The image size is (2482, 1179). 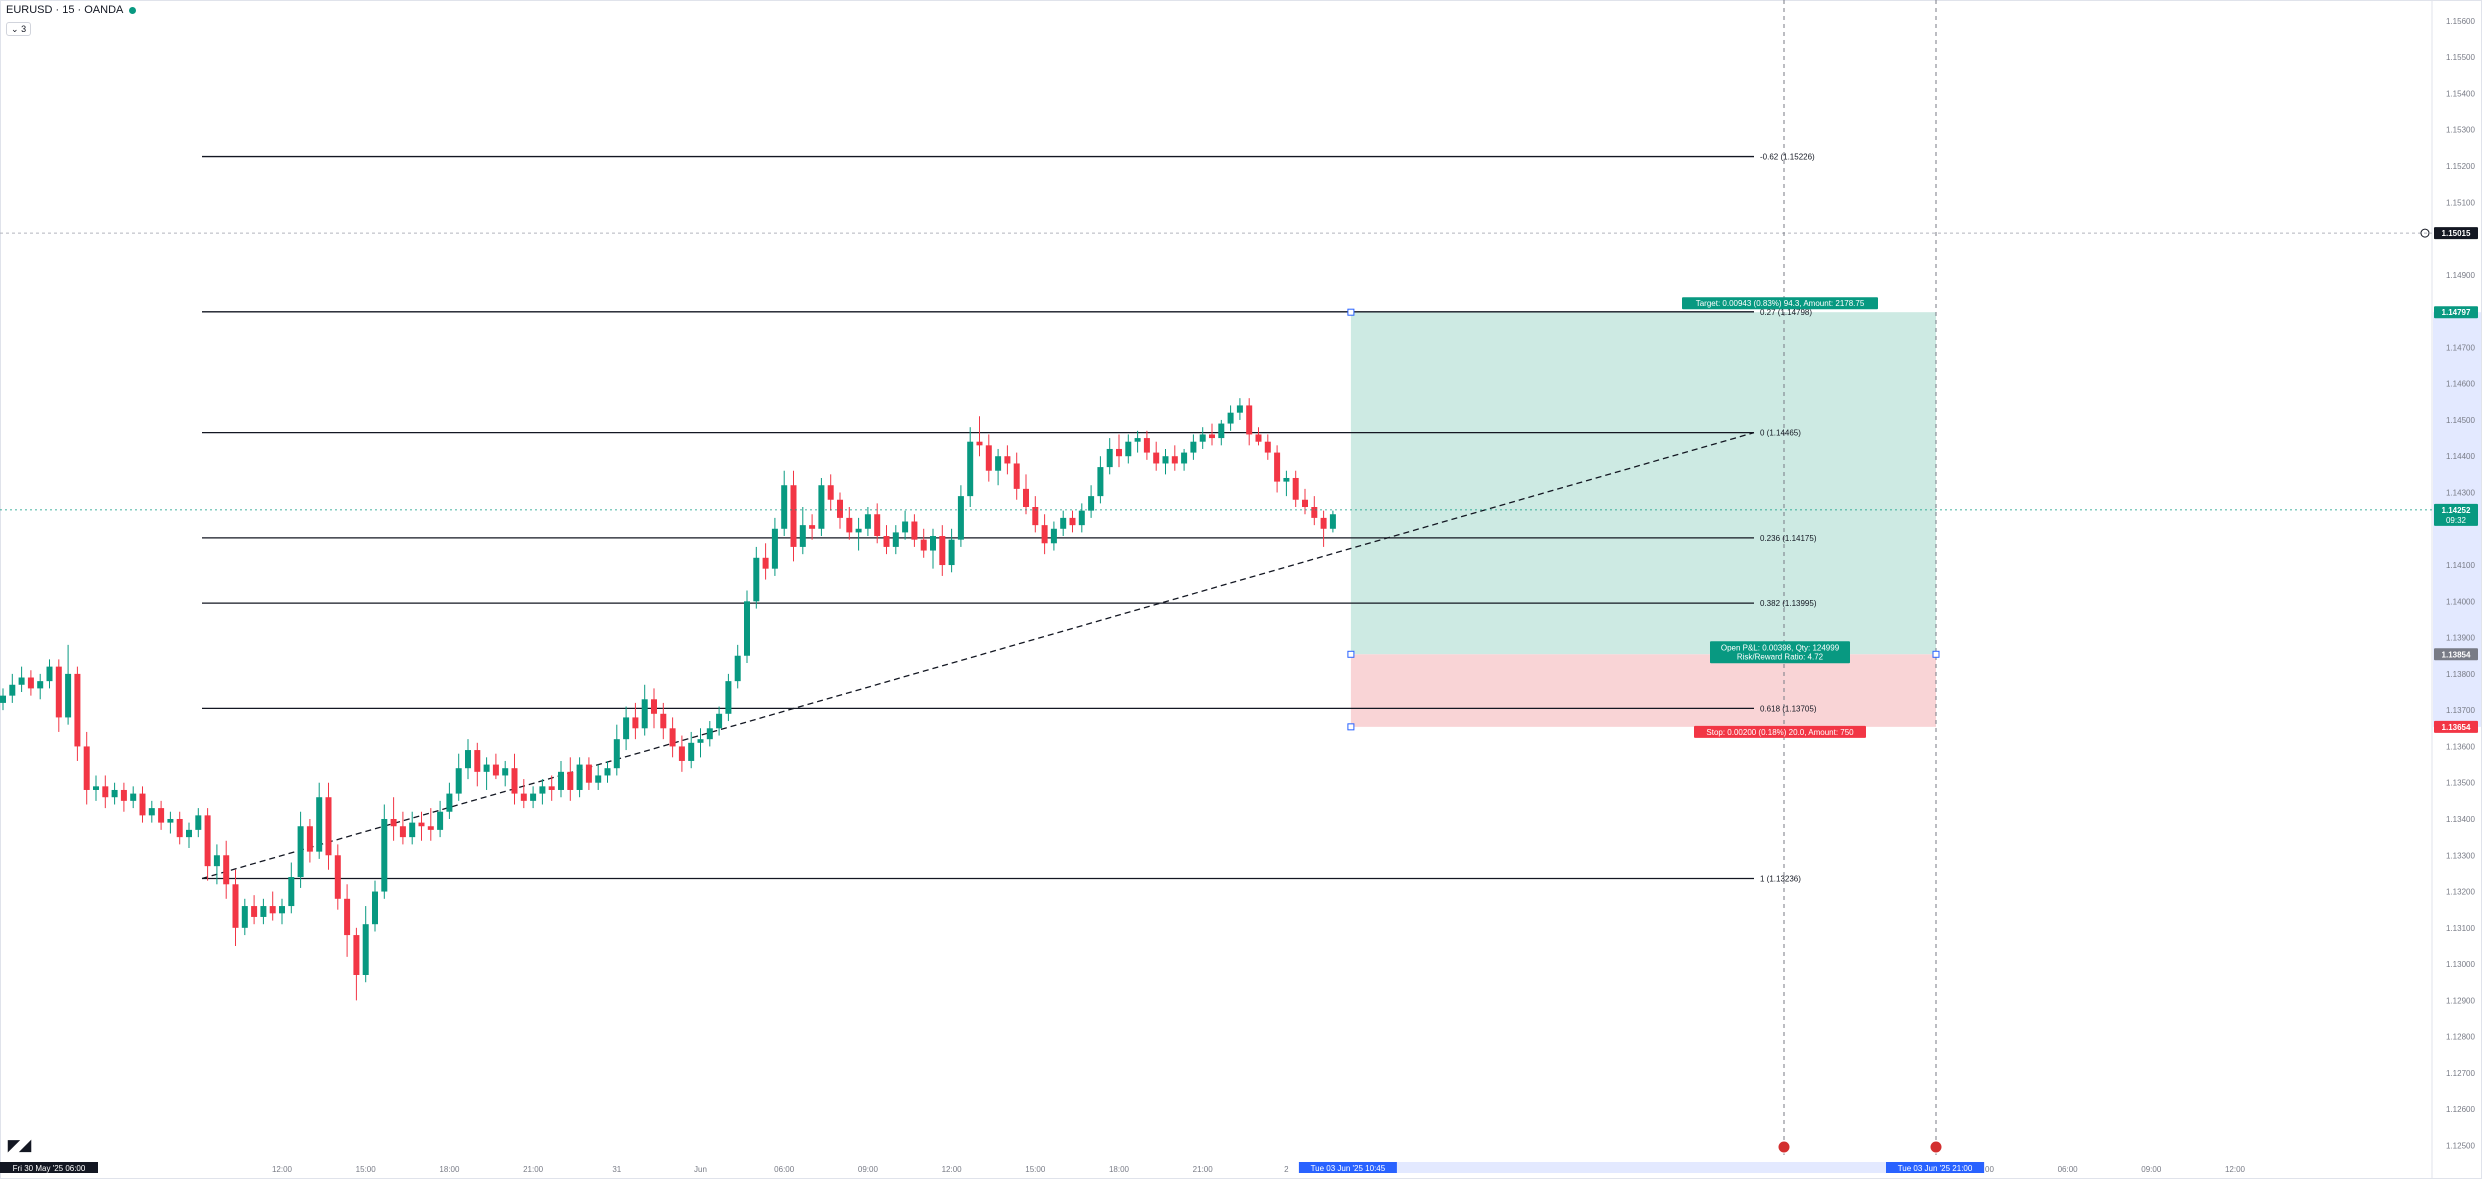 What do you see at coordinates (2425, 233) in the screenshot?
I see `alert-clock-icon` at bounding box center [2425, 233].